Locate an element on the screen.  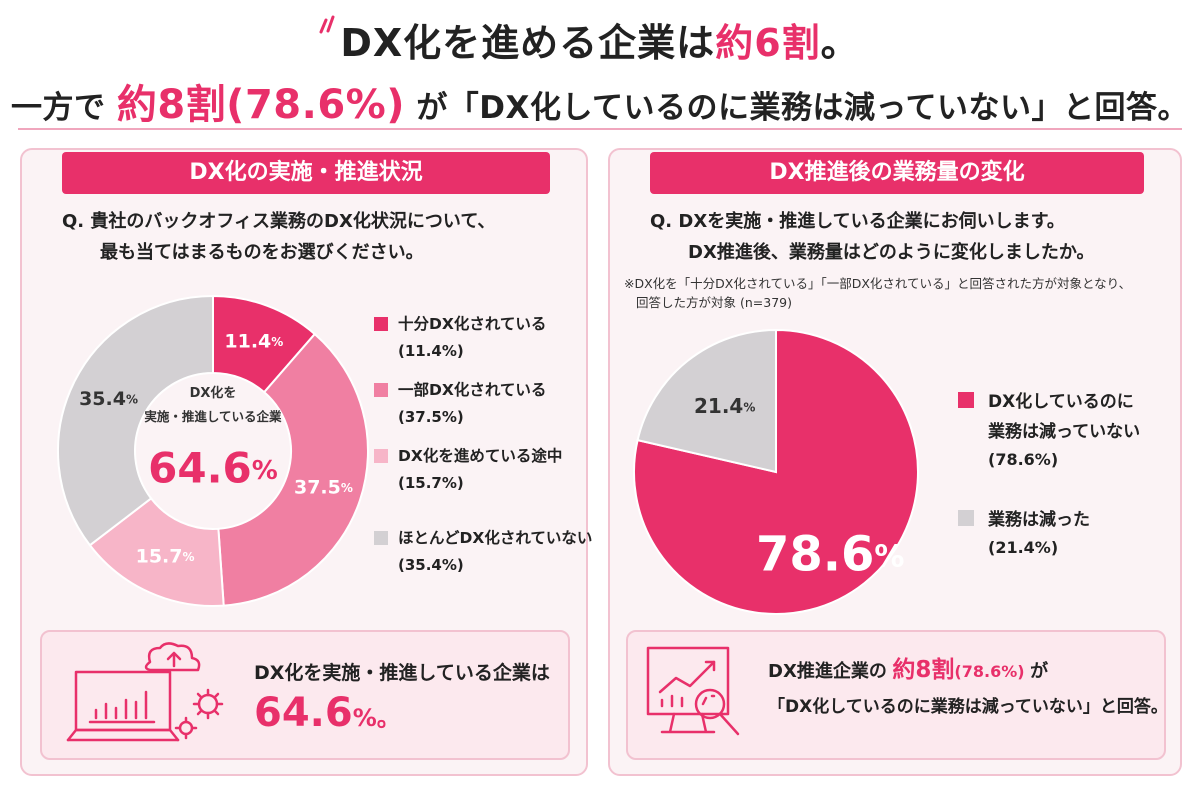
headline-line2-highlight: 約8割(78.6%) is located at coordinates (261, 105).